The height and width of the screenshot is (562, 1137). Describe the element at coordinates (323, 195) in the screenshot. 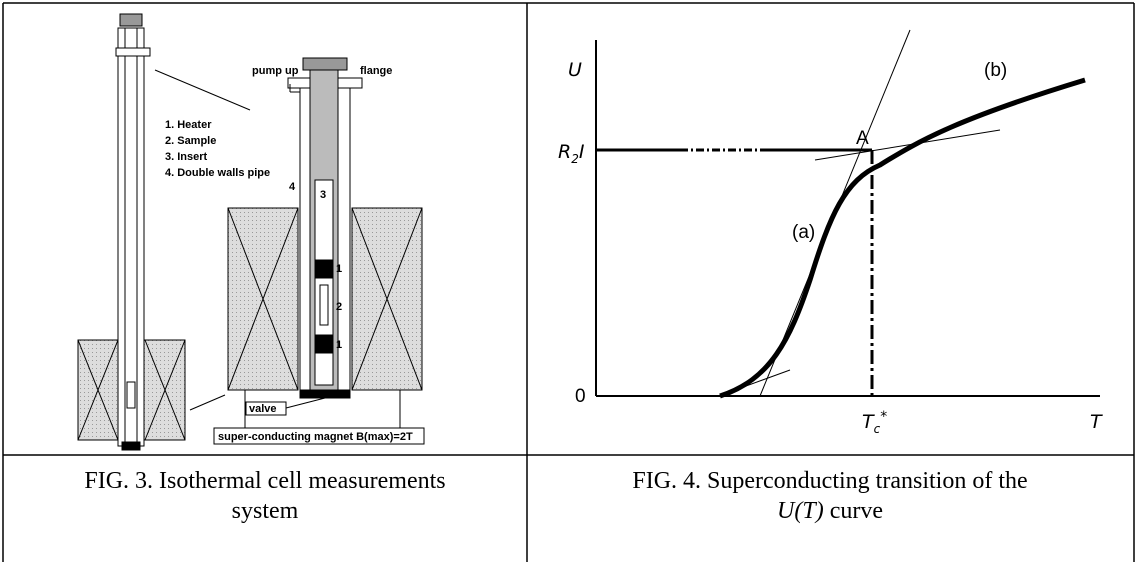

I see `label: 3` at that location.